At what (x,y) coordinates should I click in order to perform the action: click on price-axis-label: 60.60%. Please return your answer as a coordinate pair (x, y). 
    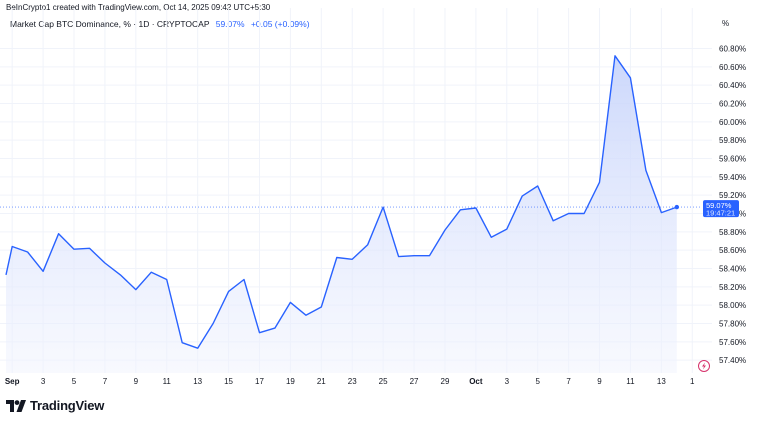
    Looking at the image, I should click on (732, 67).